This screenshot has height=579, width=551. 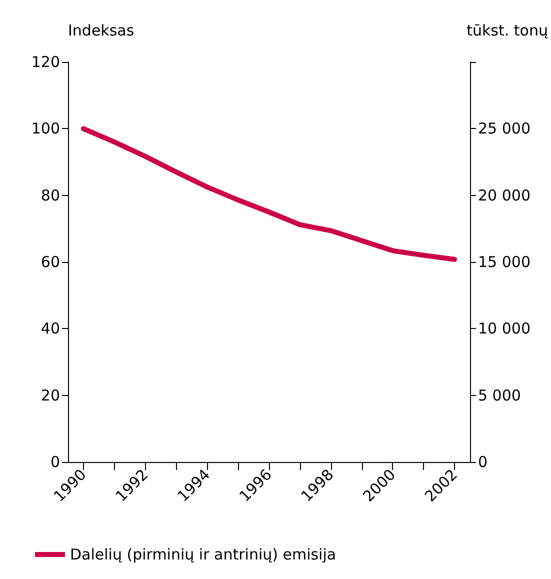 What do you see at coordinates (101, 31) in the screenshot?
I see `y-axis-title: Indeksas` at bounding box center [101, 31].